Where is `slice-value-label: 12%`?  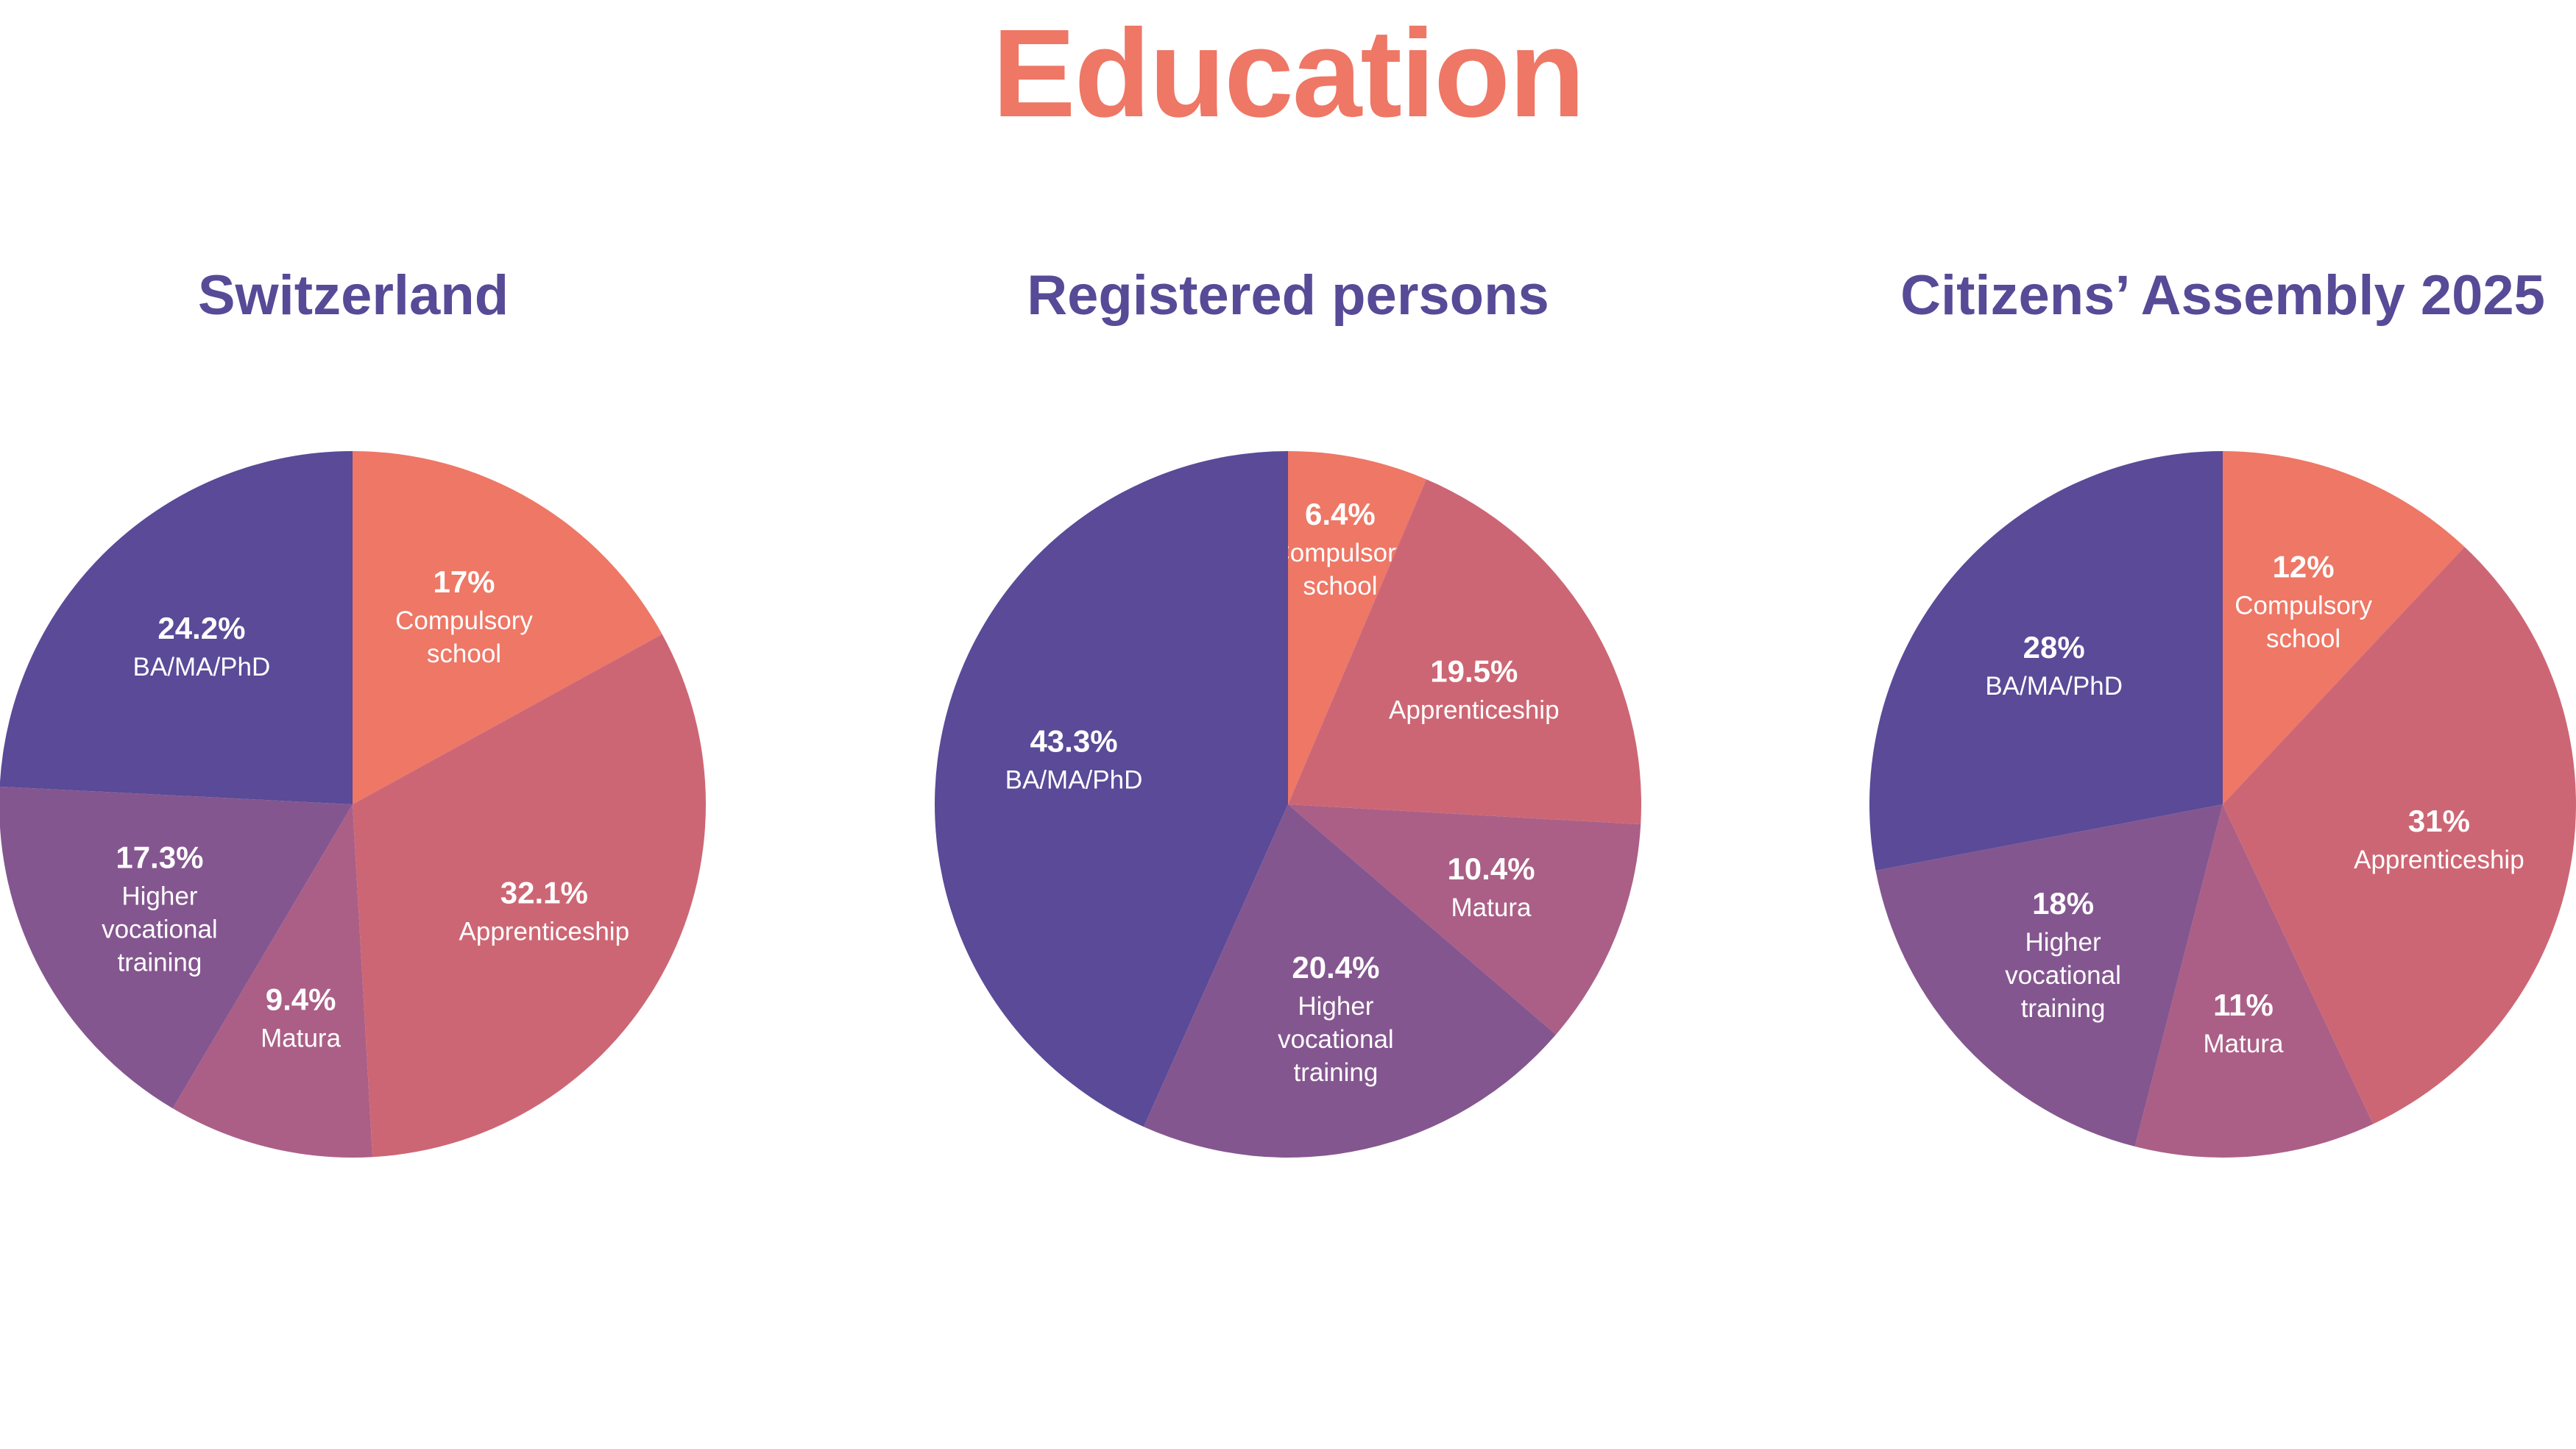
slice-value-label: 12% is located at coordinates (2304, 566).